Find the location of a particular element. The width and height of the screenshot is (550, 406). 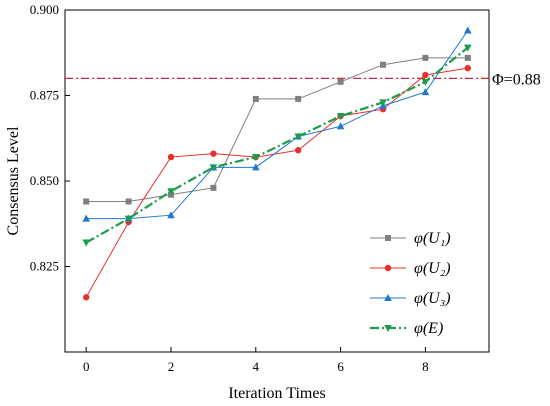

y-tick-label: 0.900 is located at coordinates (44, 9).